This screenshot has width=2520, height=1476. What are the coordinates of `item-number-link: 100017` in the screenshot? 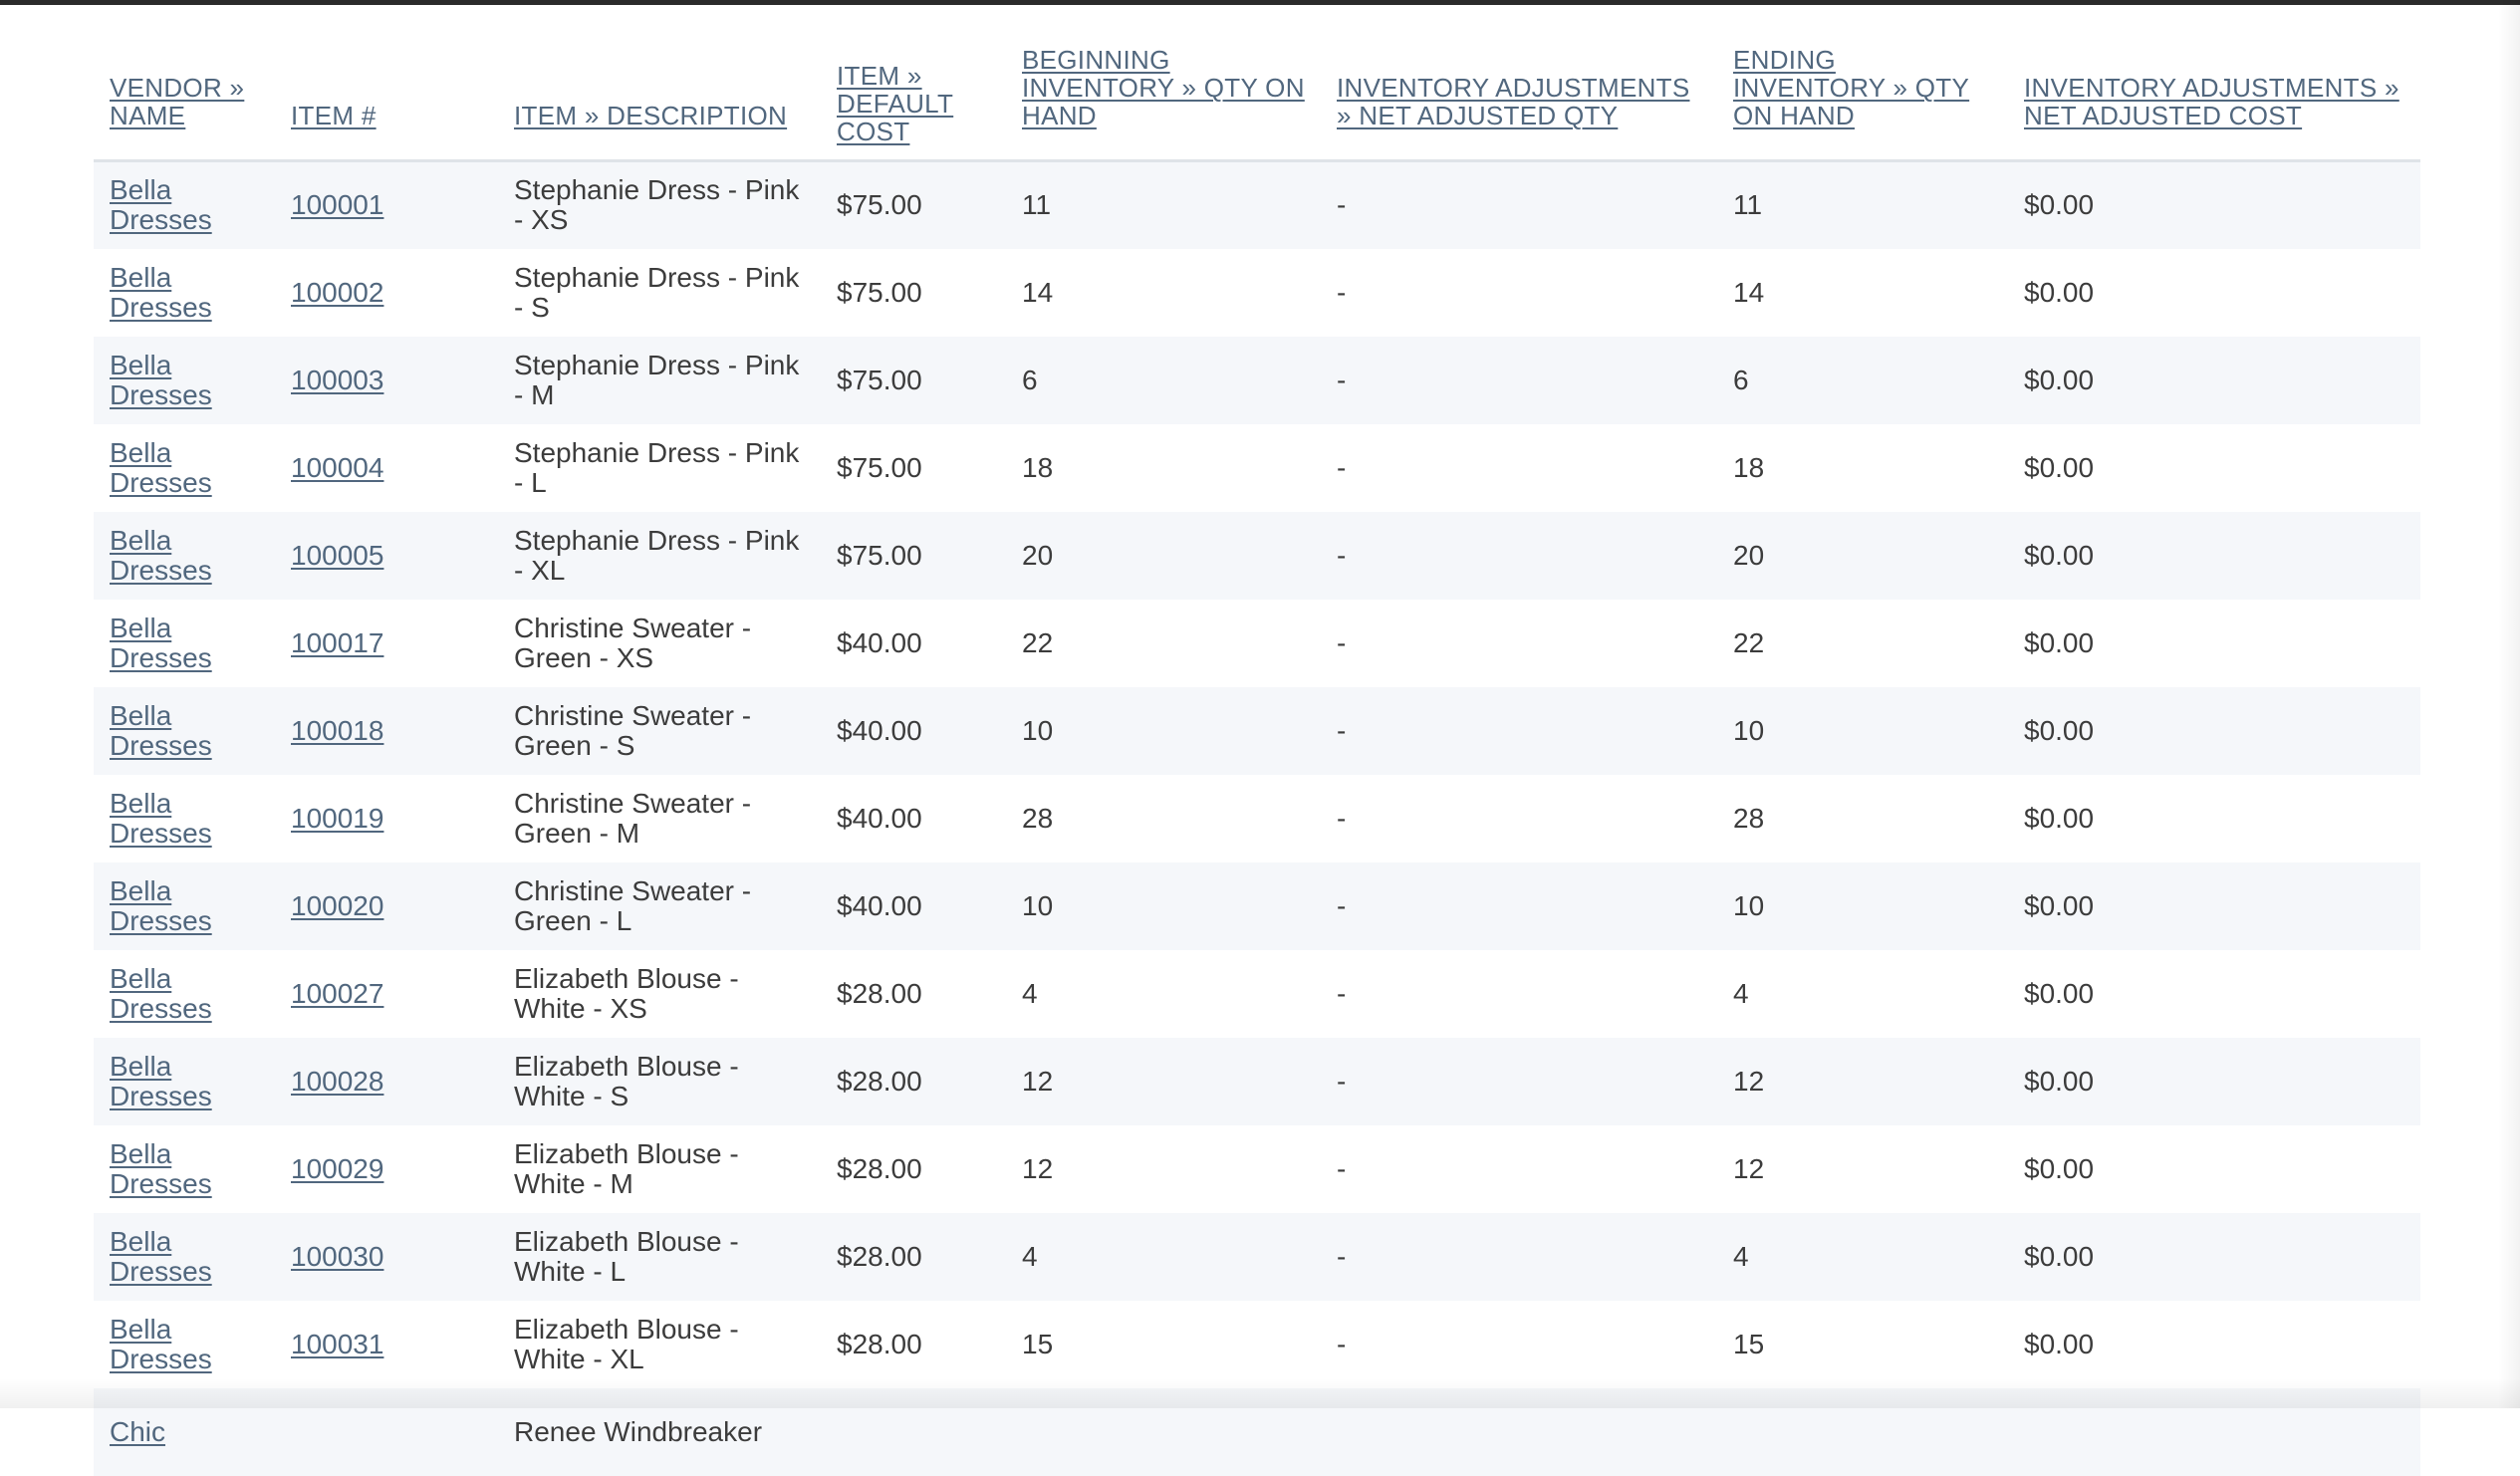 It's located at (337, 642).